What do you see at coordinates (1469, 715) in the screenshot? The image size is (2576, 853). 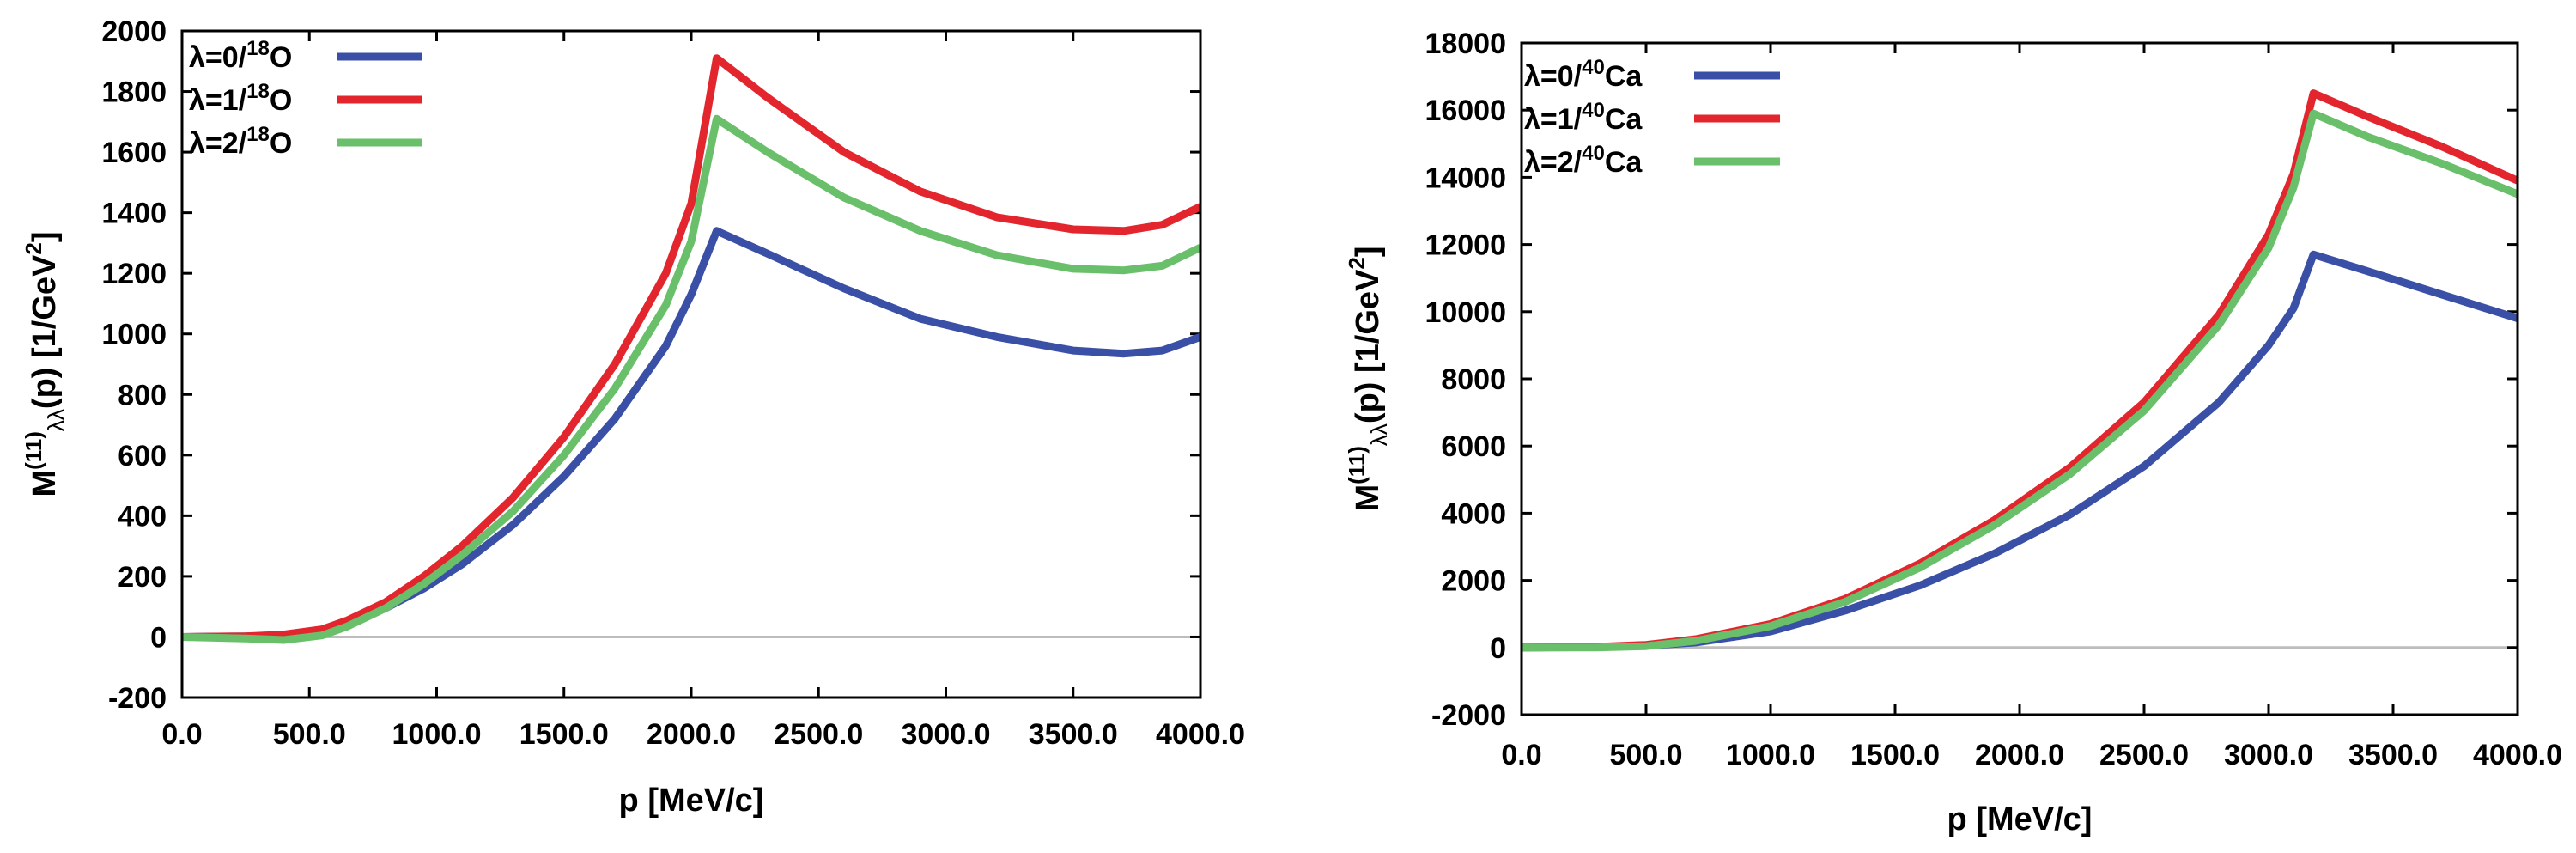 I see `y-tick-label: -2000` at bounding box center [1469, 715].